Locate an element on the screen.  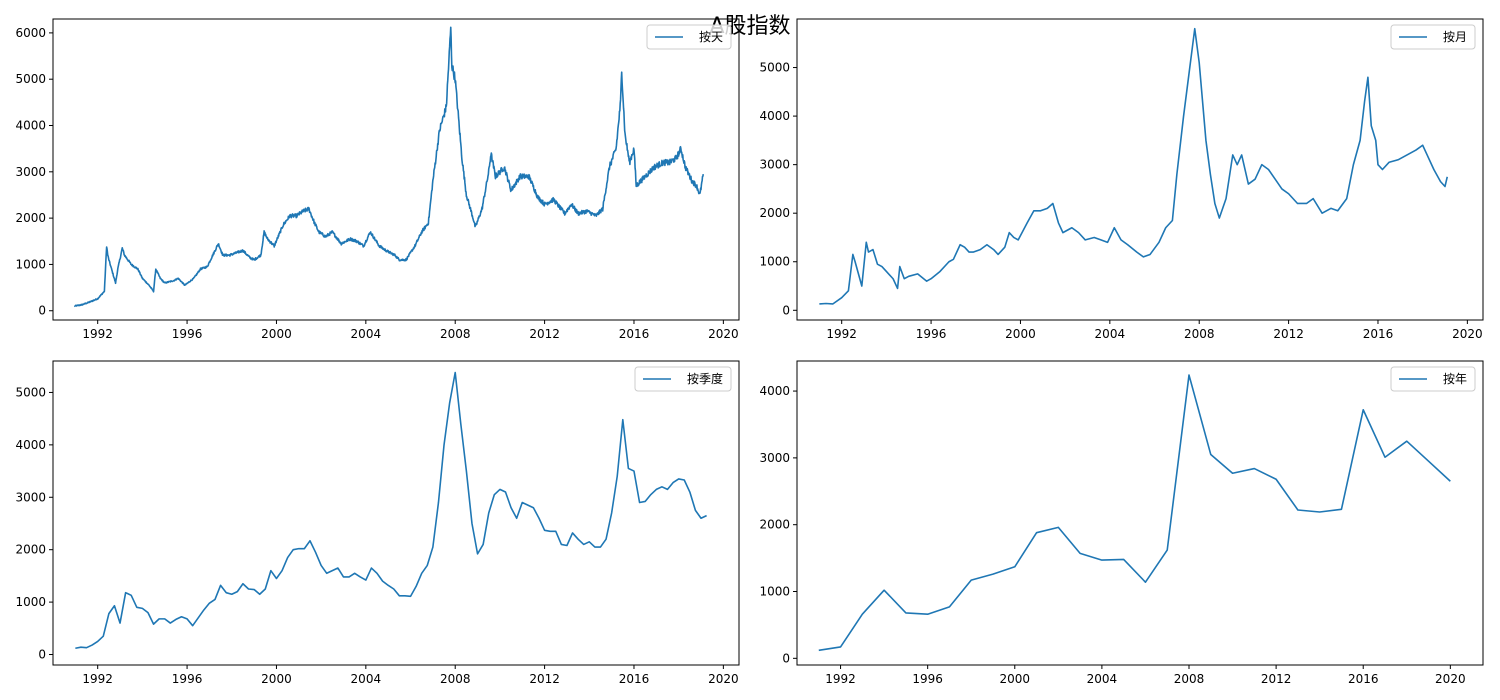
legend-label: 按月 is located at coordinates (1455, 37).